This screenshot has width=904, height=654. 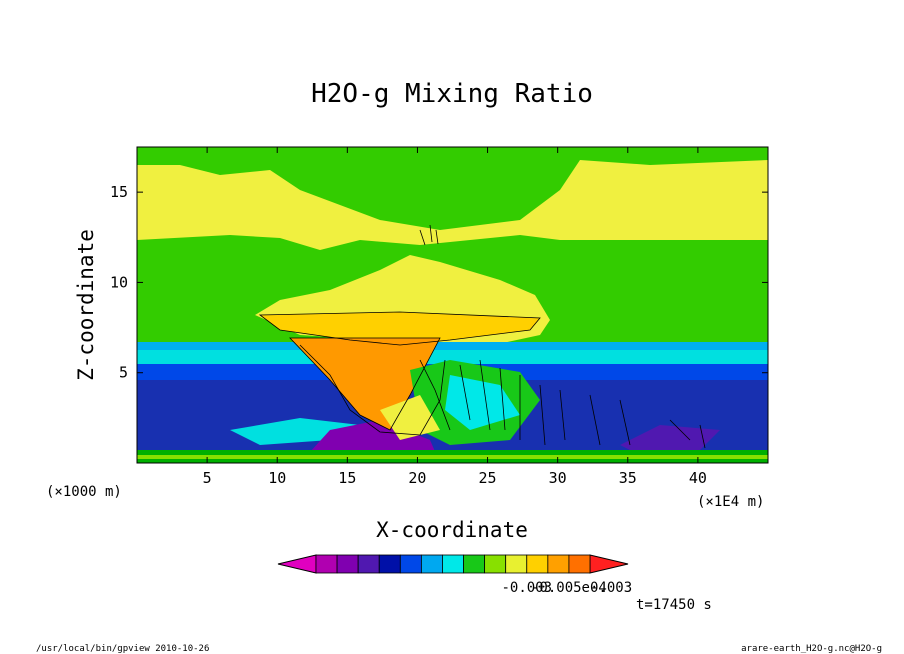 I want to click on y-tick-label-0: 5, so click(x=123, y=373).